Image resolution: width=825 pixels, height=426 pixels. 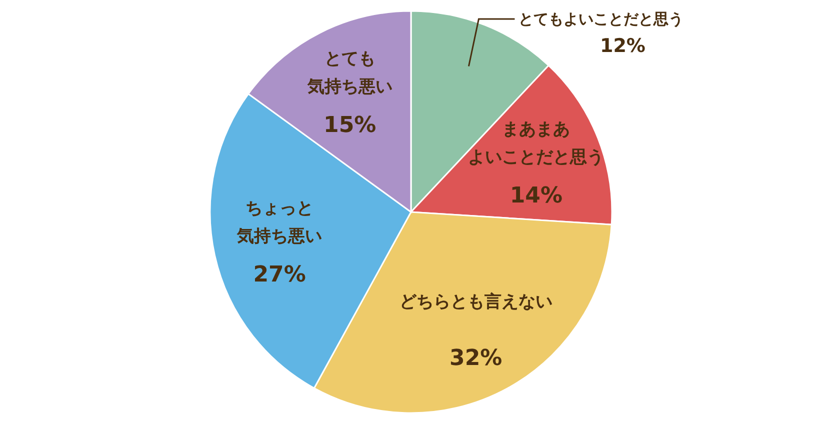 I want to click on slice-label: ちょっと気持ち悪い, so click(x=279, y=222).